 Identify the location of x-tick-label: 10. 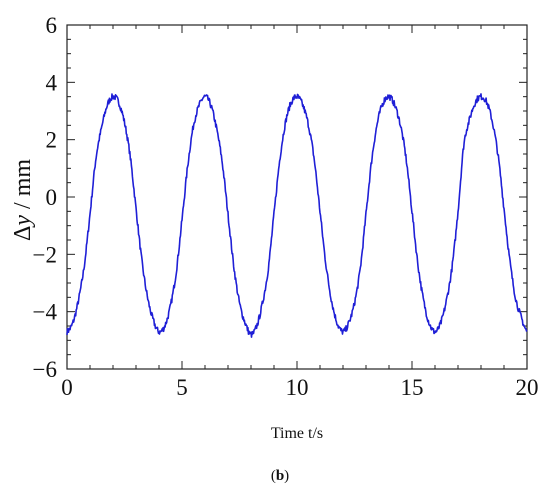
(297, 387).